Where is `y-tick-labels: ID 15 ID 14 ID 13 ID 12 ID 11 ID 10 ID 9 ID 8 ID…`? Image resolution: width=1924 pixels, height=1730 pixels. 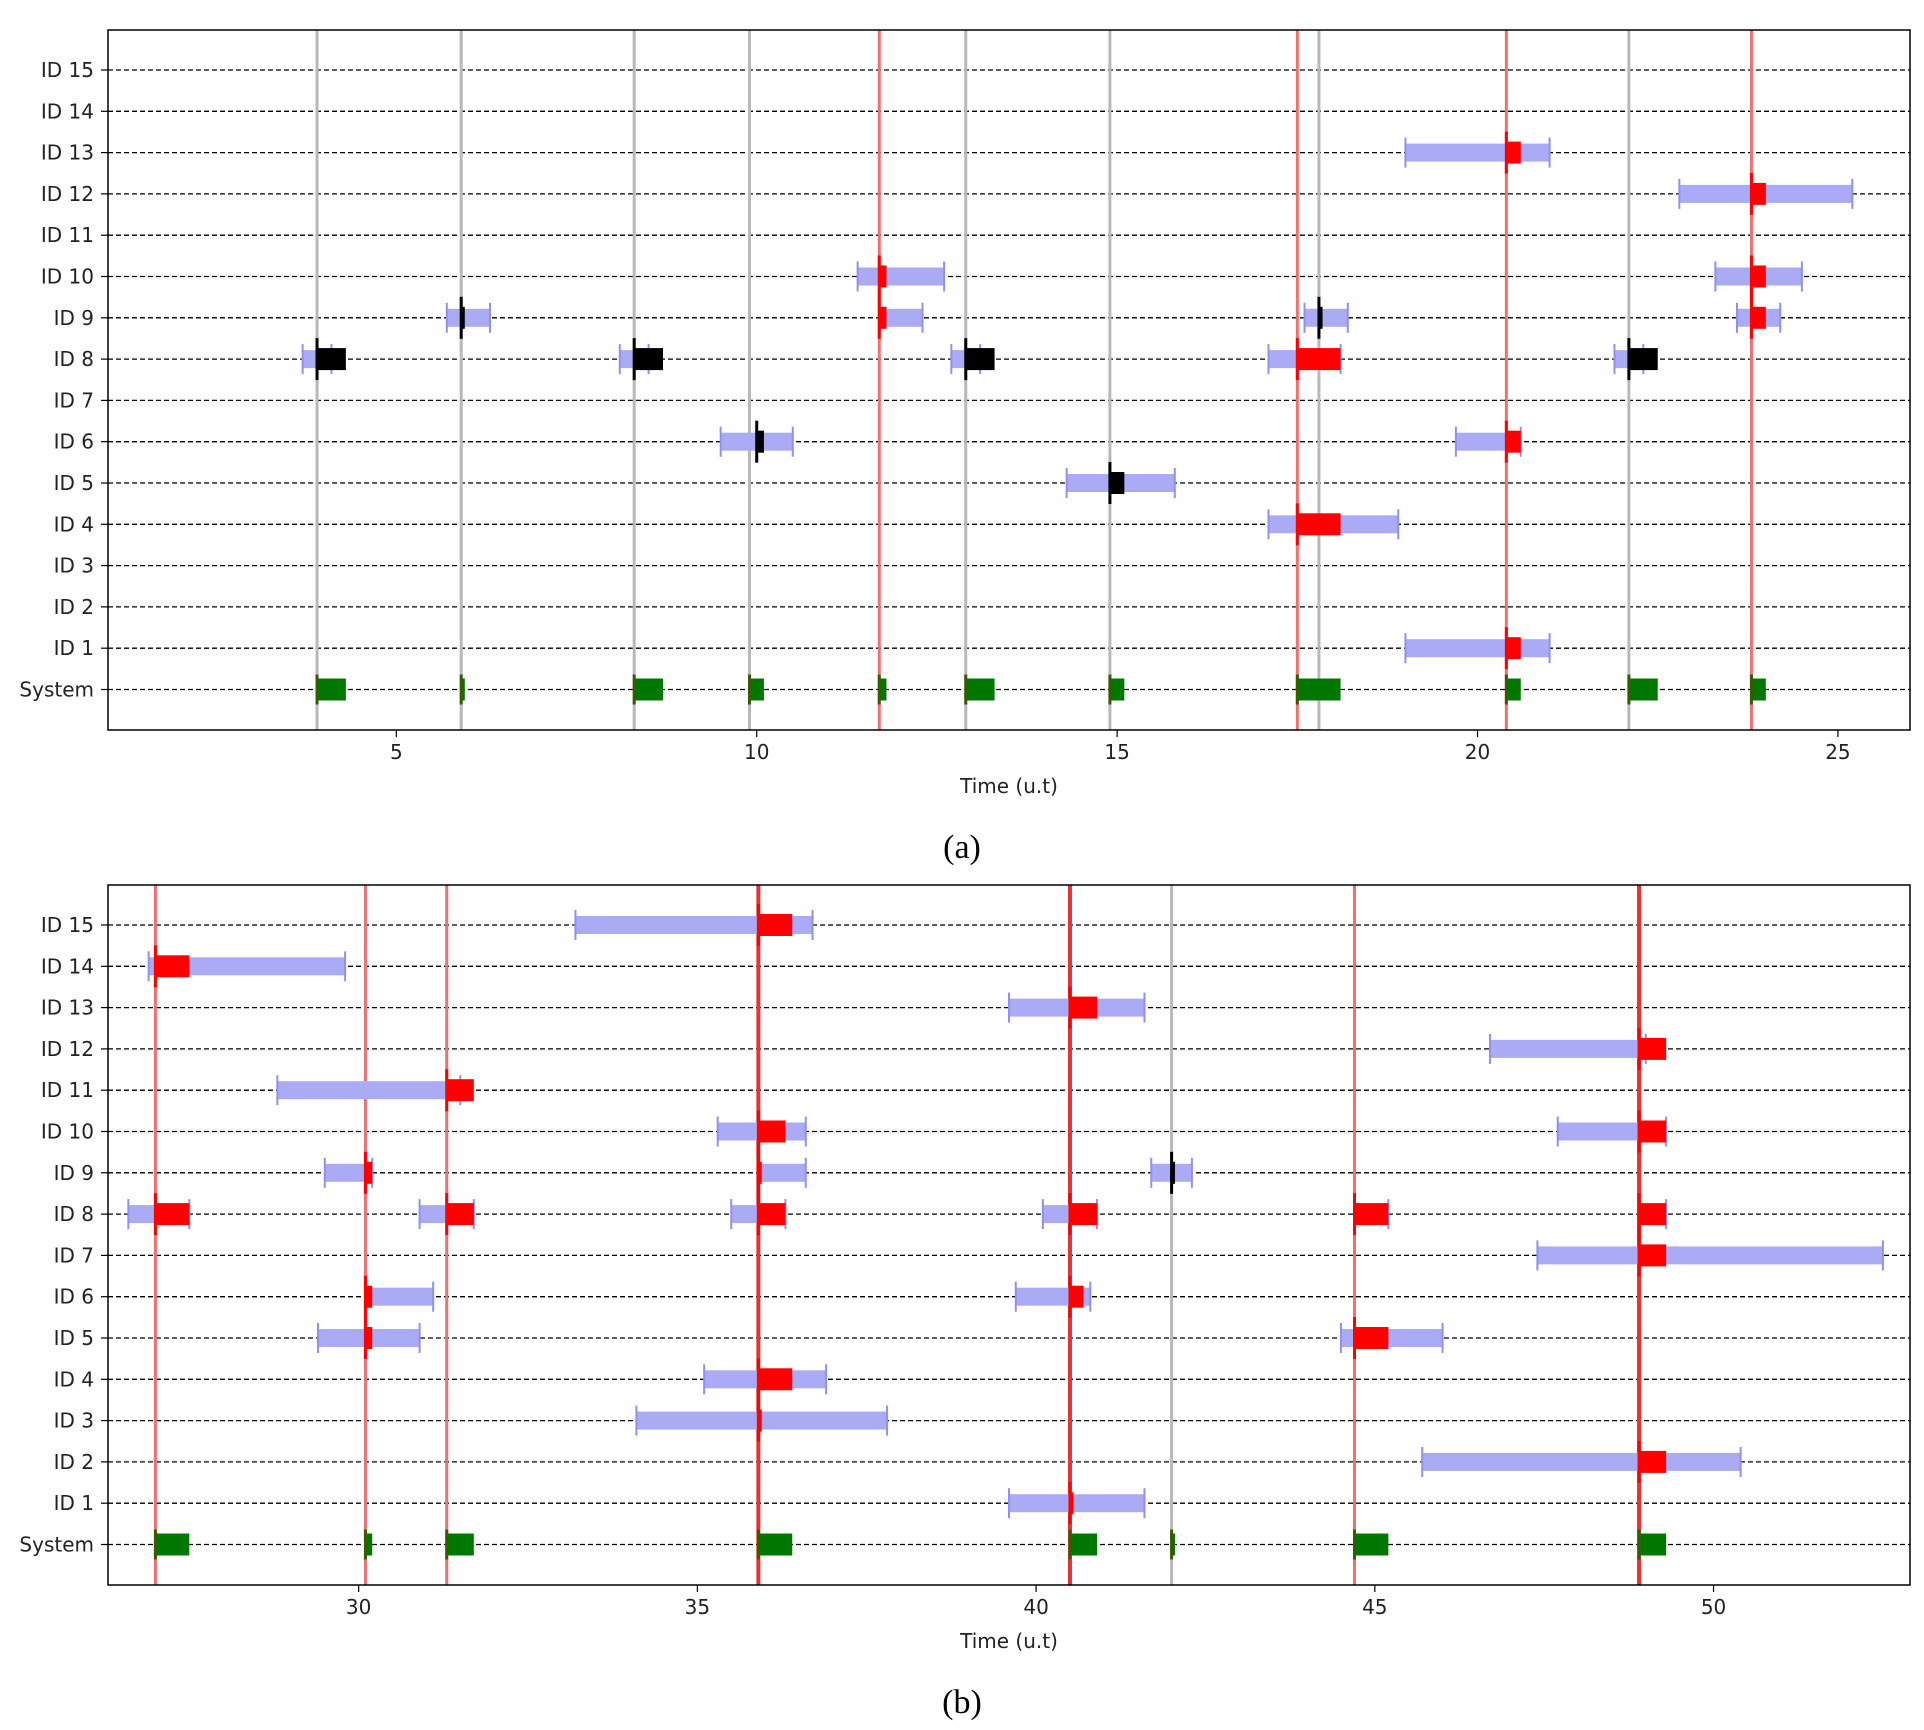
y-tick-labels: ID 15 ID 14 ID 13 ID 12 ID 11 ID 10 ID 9 ID 8 ID… is located at coordinates (63, 1235).